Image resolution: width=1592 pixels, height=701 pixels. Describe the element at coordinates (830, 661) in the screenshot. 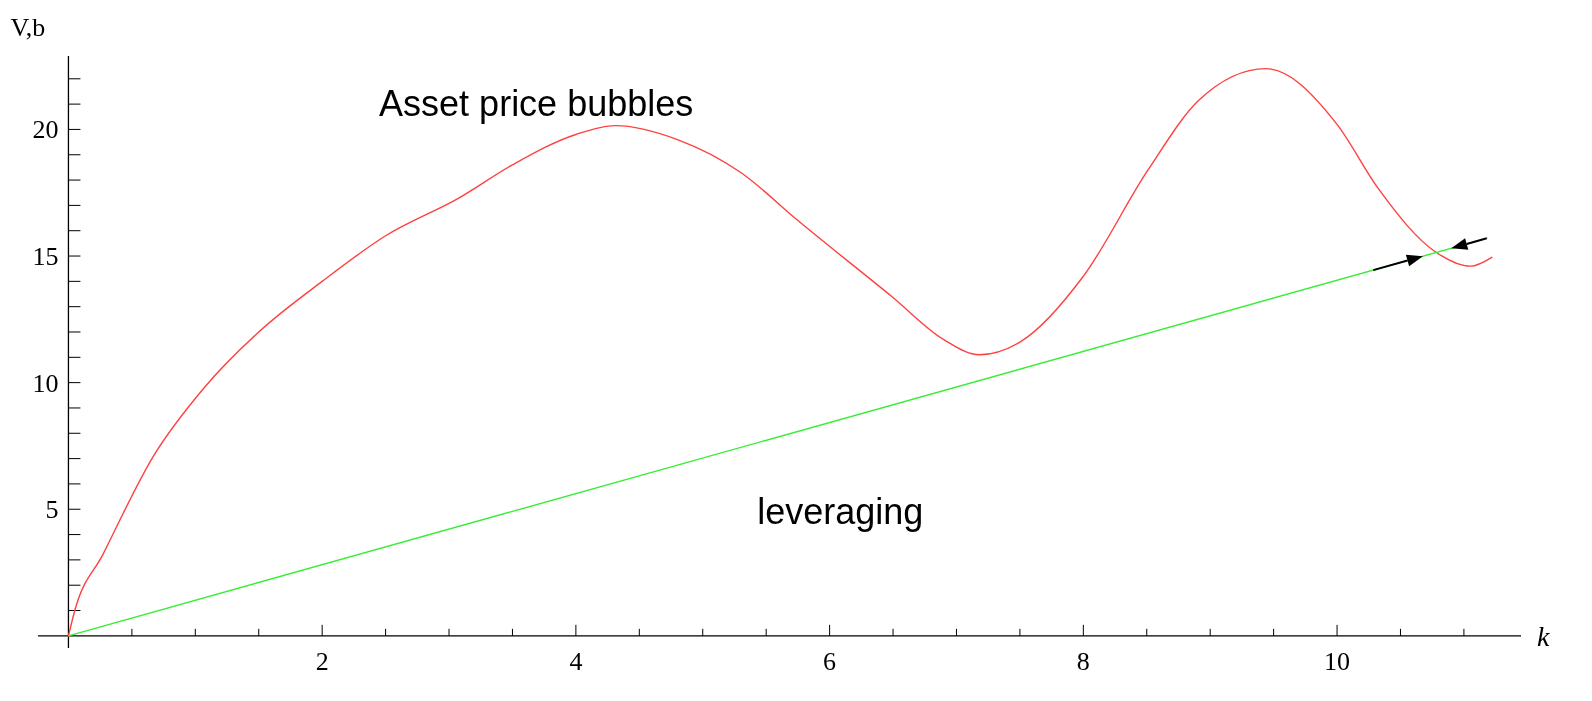

I see `x-tick-label: 6` at that location.